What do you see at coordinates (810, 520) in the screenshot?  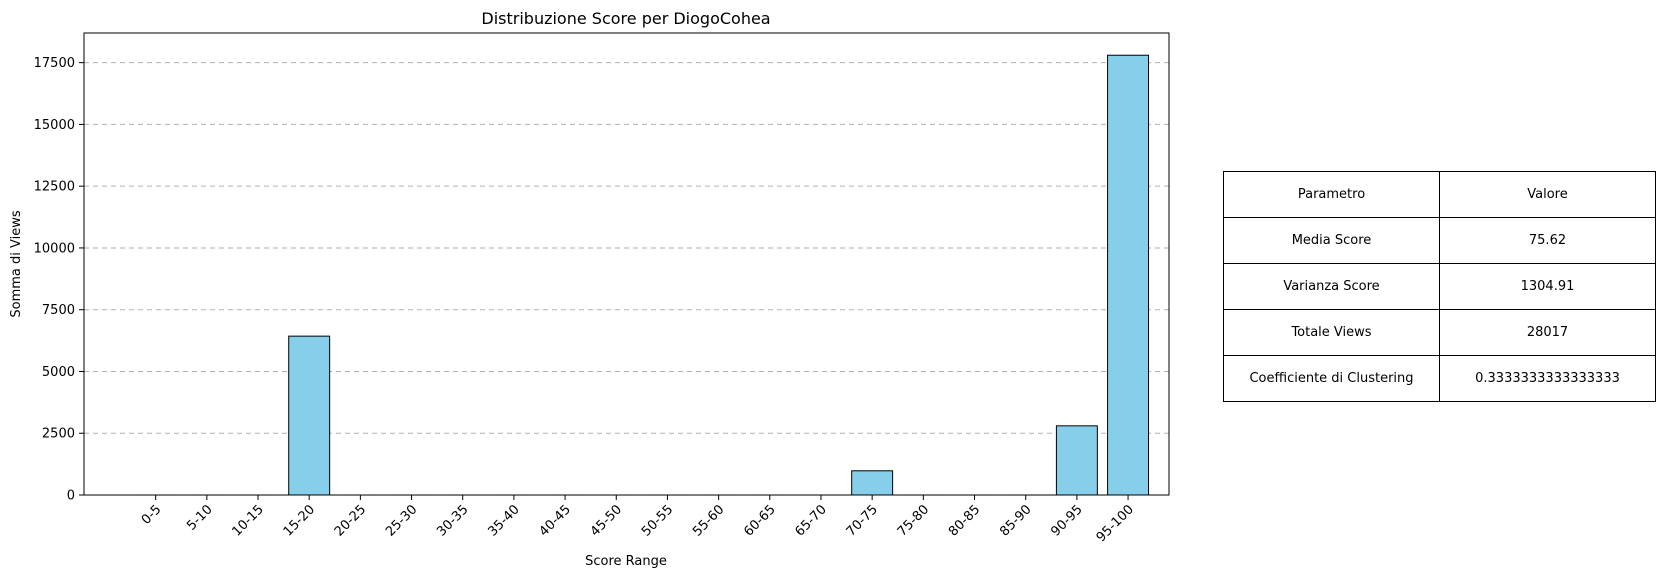 I see `x-tick-label: 65-70` at bounding box center [810, 520].